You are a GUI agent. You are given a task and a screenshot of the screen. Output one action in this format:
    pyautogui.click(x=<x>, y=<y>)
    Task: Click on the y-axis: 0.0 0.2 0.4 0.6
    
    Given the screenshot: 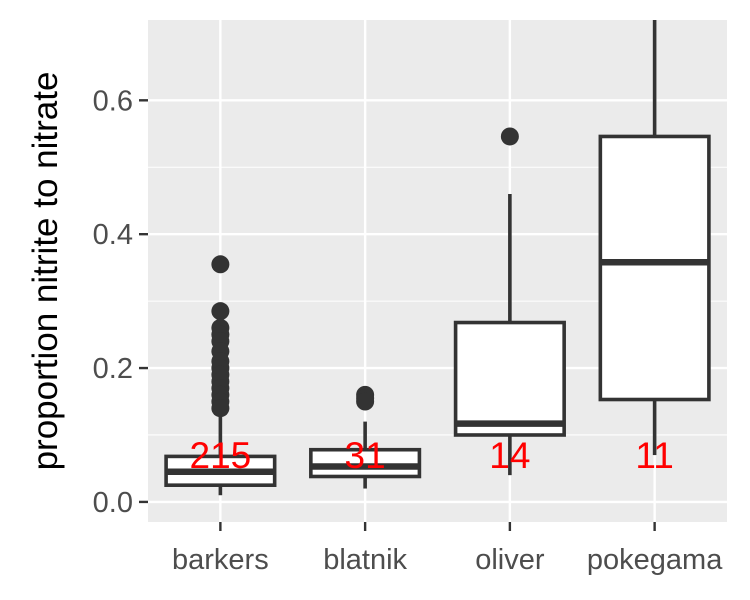 What is the action you would take?
    pyautogui.click(x=120, y=302)
    